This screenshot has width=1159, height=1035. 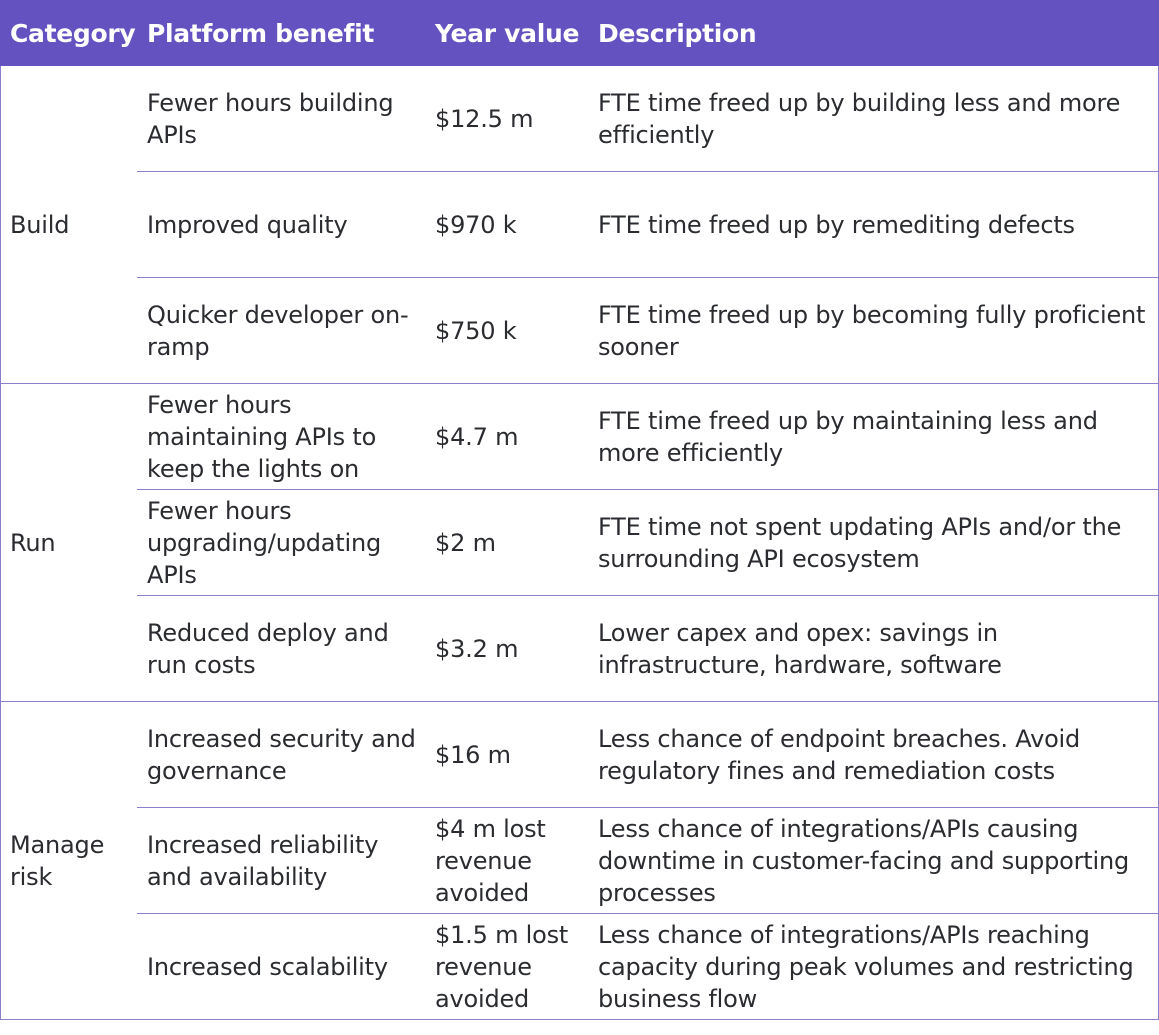 I want to click on value-cell: $970 k, so click(x=512, y=225).